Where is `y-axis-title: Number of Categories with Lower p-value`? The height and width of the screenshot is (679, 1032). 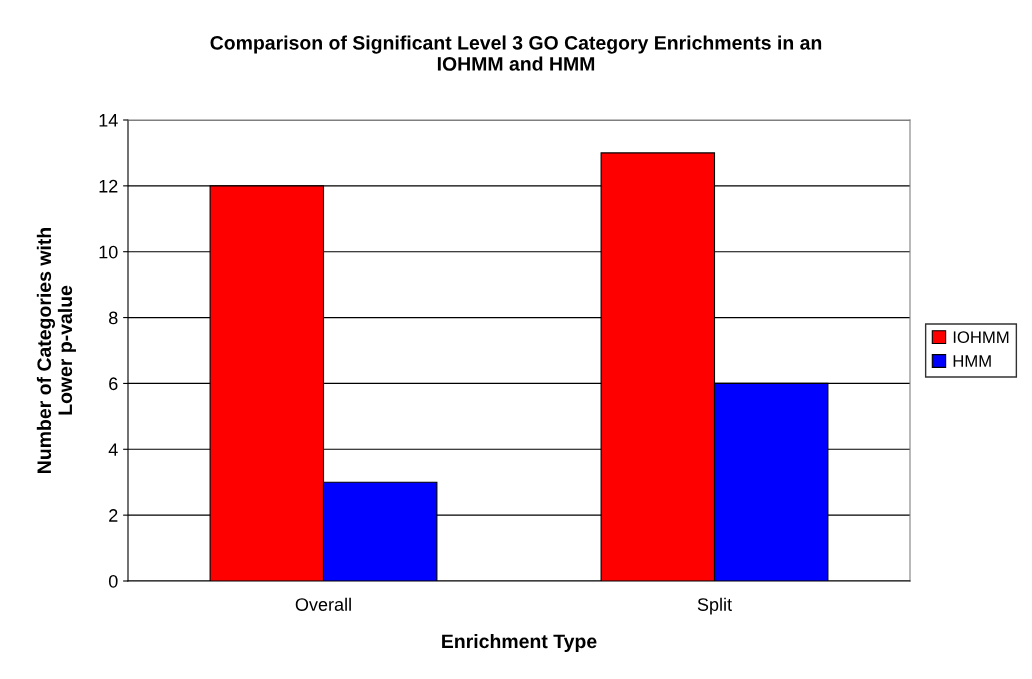 y-axis-title: Number of Categories with Lower p-value is located at coordinates (56, 350).